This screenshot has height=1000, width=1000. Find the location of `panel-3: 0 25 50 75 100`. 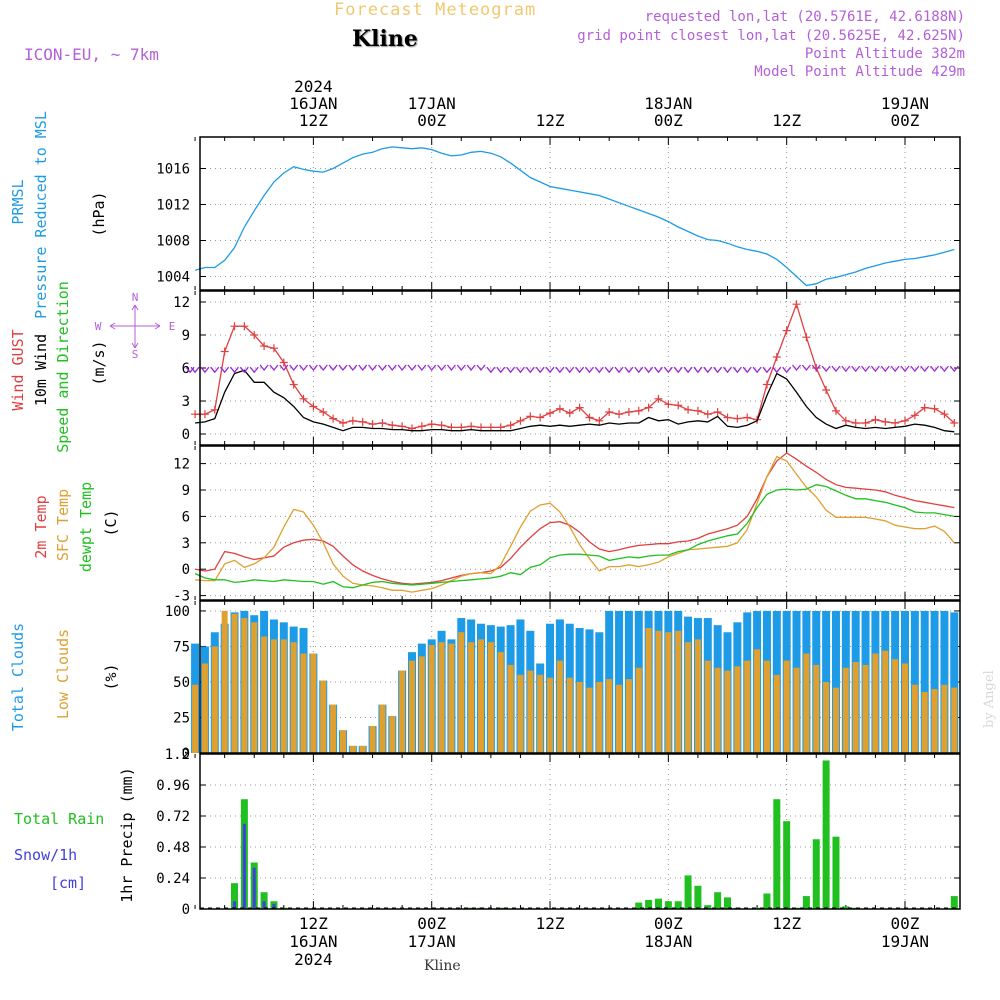

panel-3: 0 25 50 75 100 is located at coordinates (563, 681).